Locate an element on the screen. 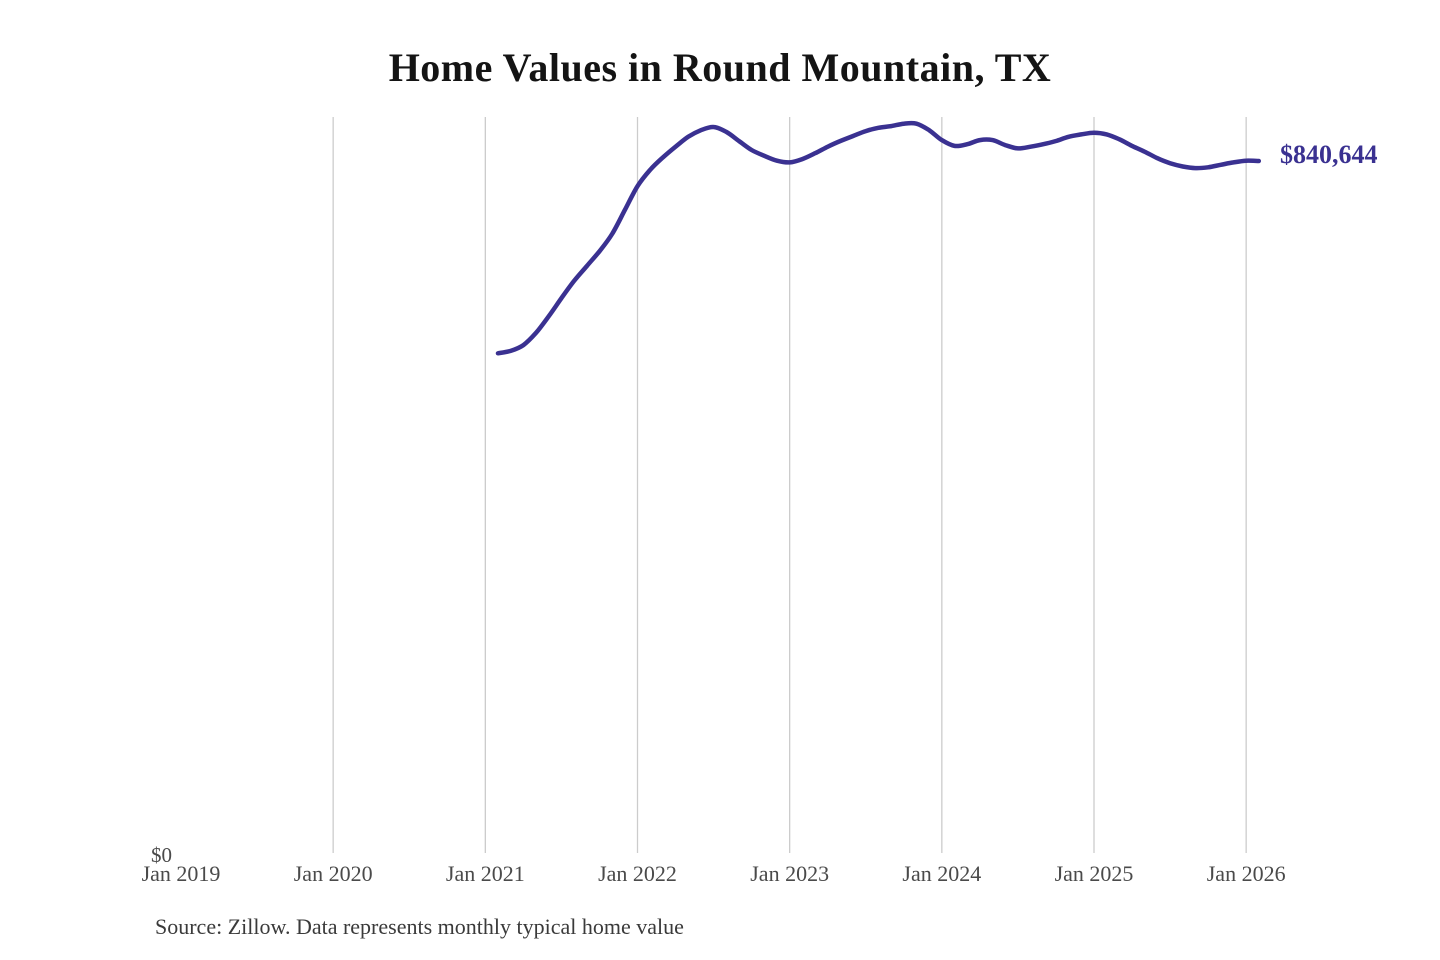 The image size is (1440, 960). x-tick-label: Jan 2021 is located at coordinates (485, 873).